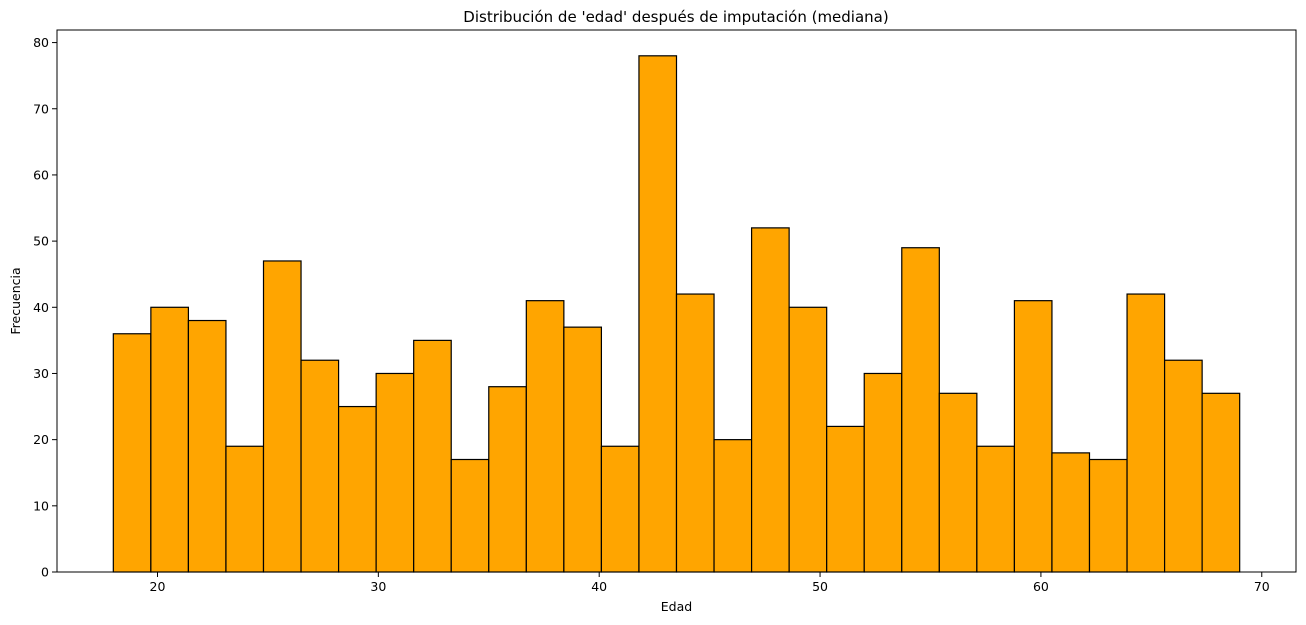 The image size is (1306, 625). Describe the element at coordinates (41, 373) in the screenshot. I see `y-tick-label: 30` at that location.